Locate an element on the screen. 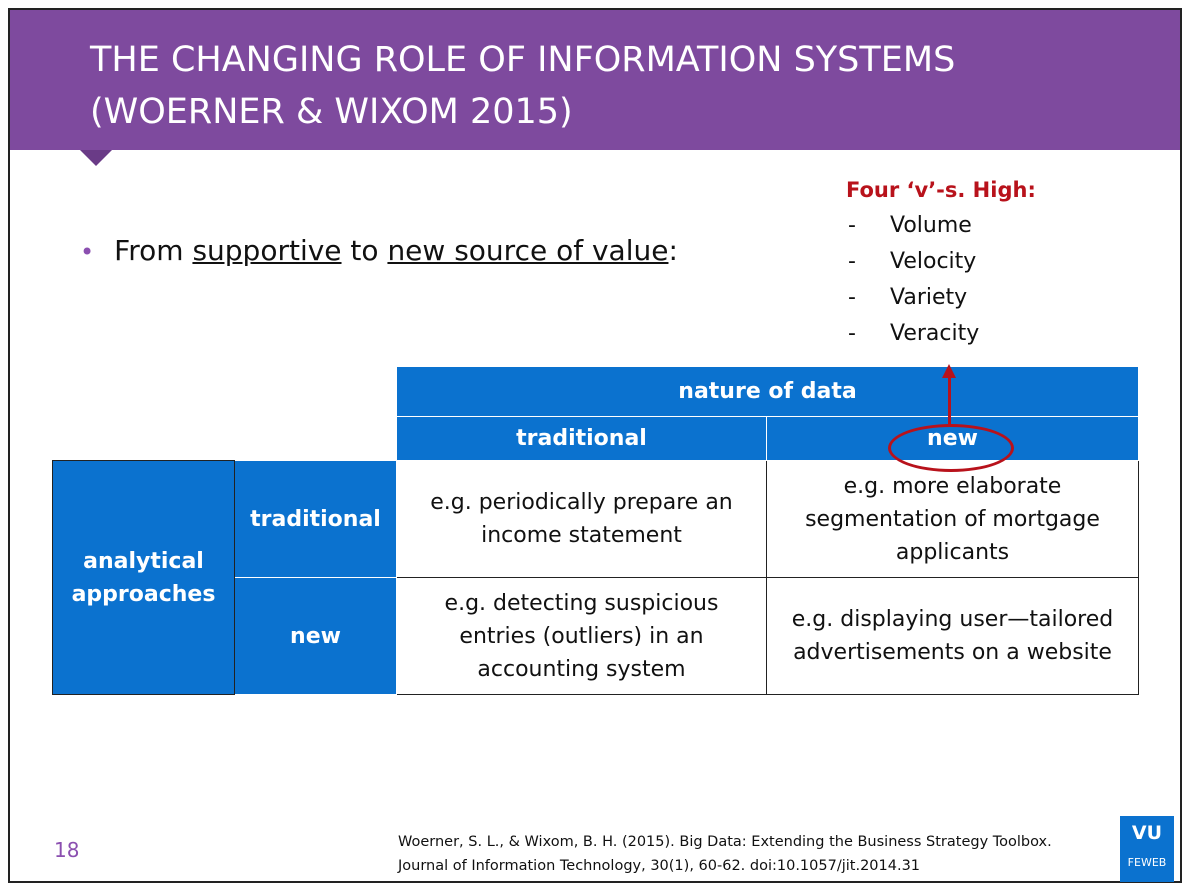  four-vs-item: - Veracity is located at coordinates (941, 334).